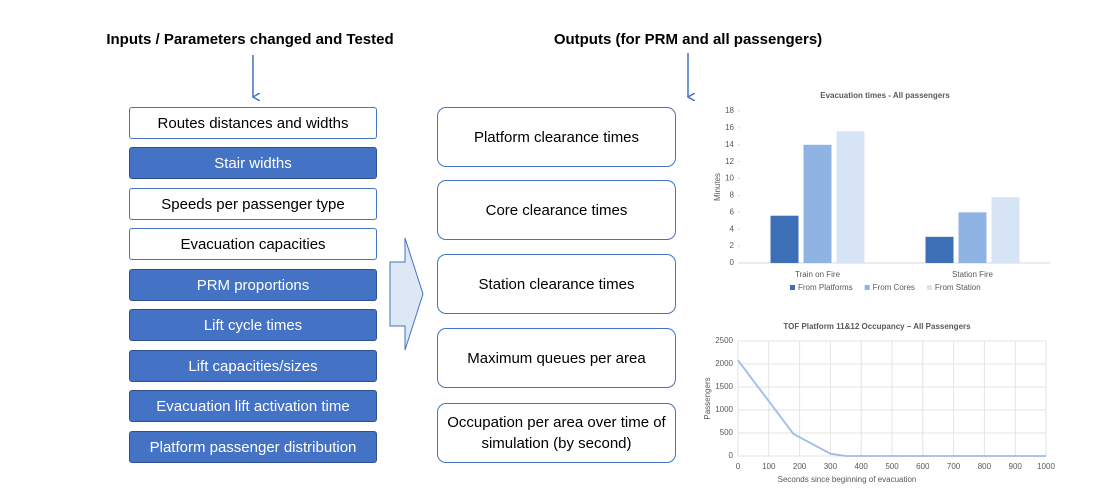  What do you see at coordinates (724, 386) in the screenshot?
I see `y-tick-label: 1500` at bounding box center [724, 386].